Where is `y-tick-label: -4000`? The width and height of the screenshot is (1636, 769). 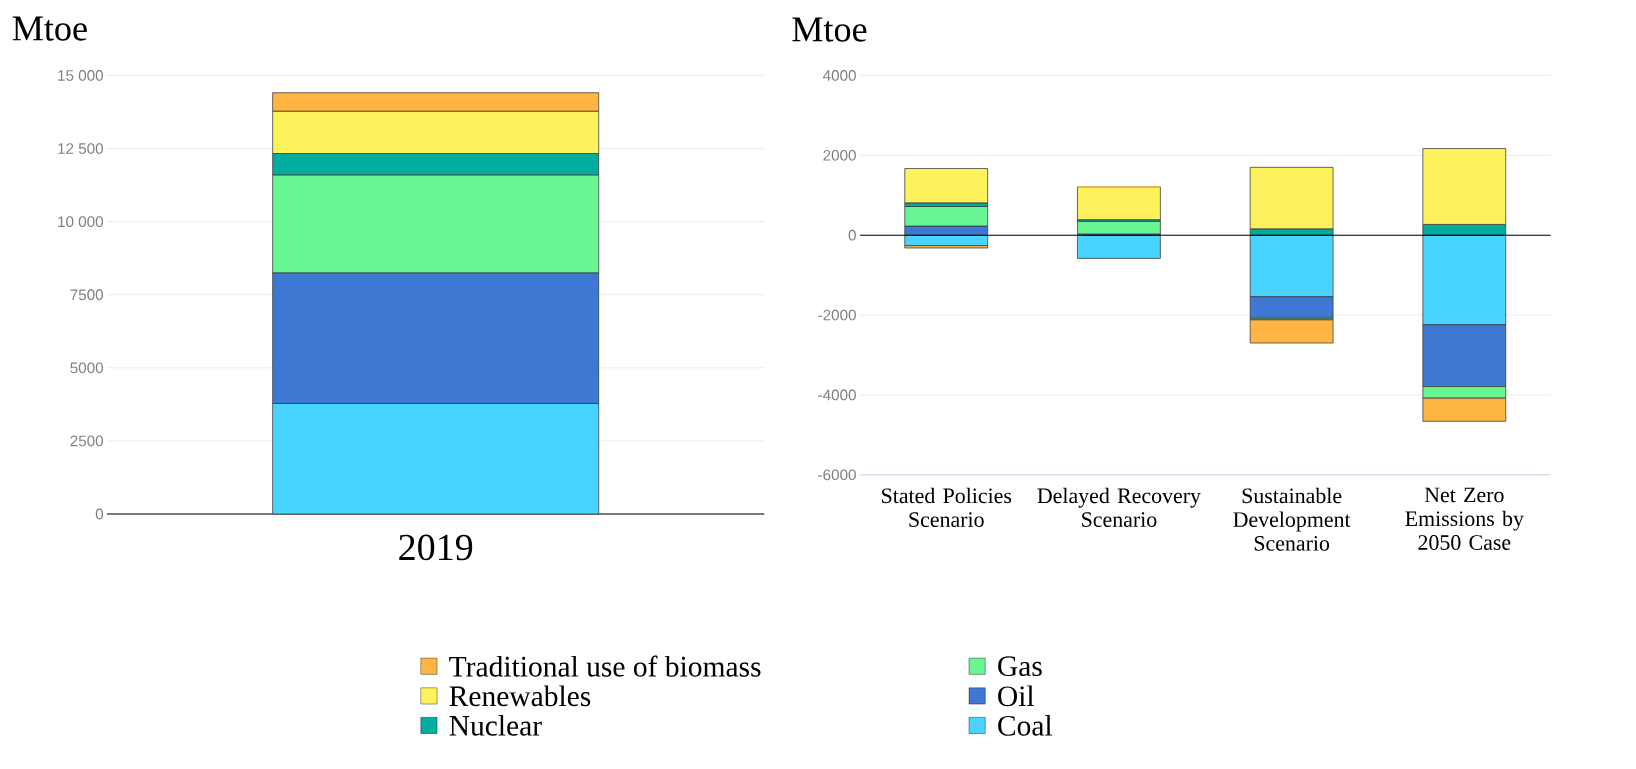 y-tick-label: -4000 is located at coordinates (837, 395).